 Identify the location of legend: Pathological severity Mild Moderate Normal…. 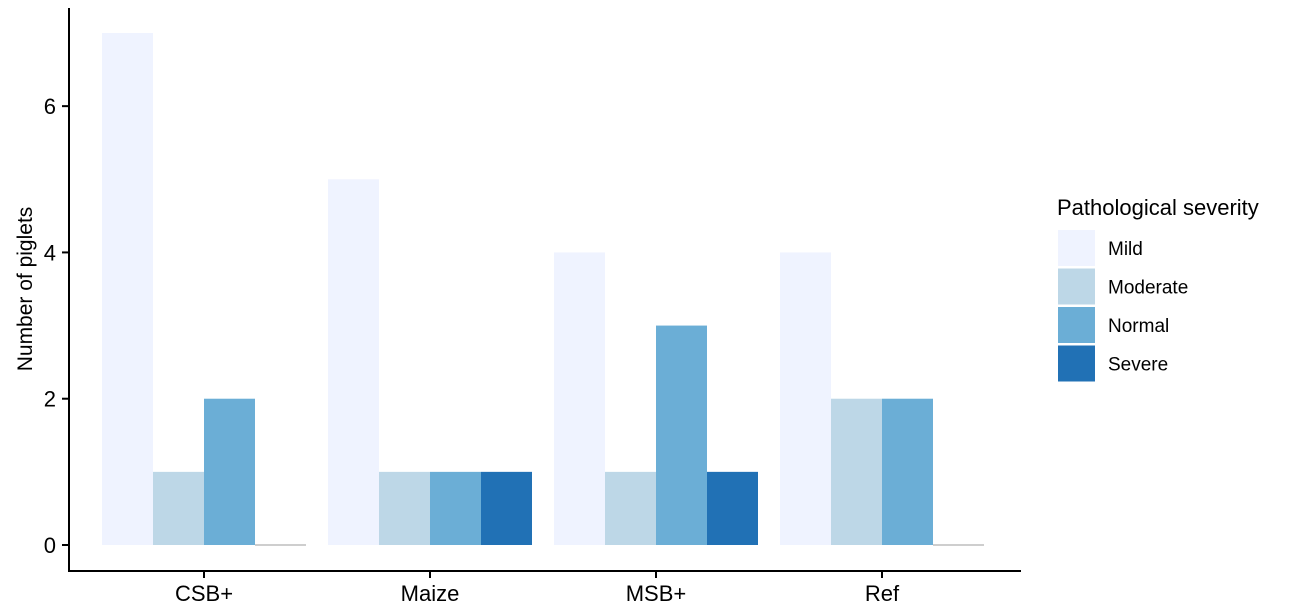
(1158, 288).